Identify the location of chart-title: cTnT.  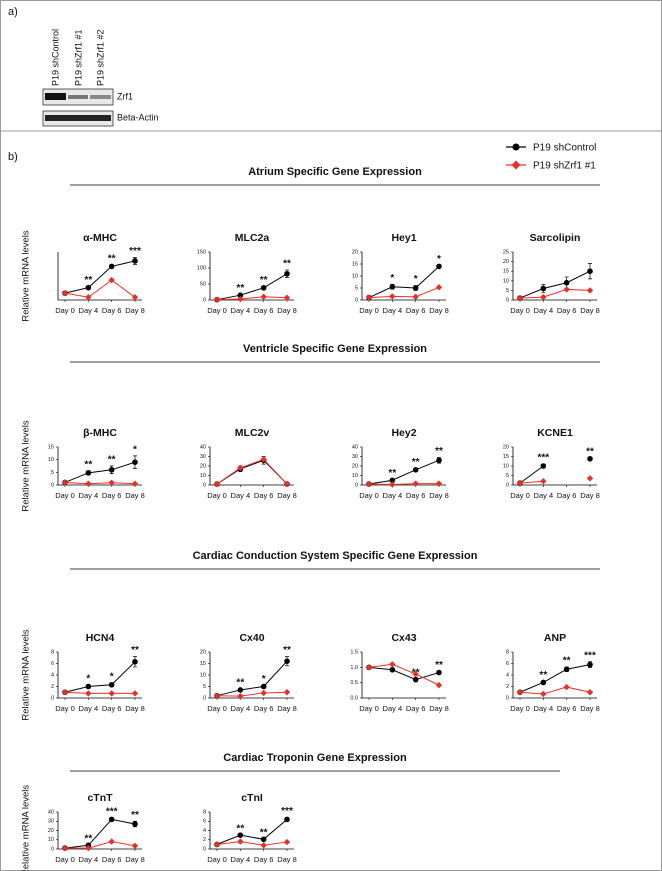
(100, 798).